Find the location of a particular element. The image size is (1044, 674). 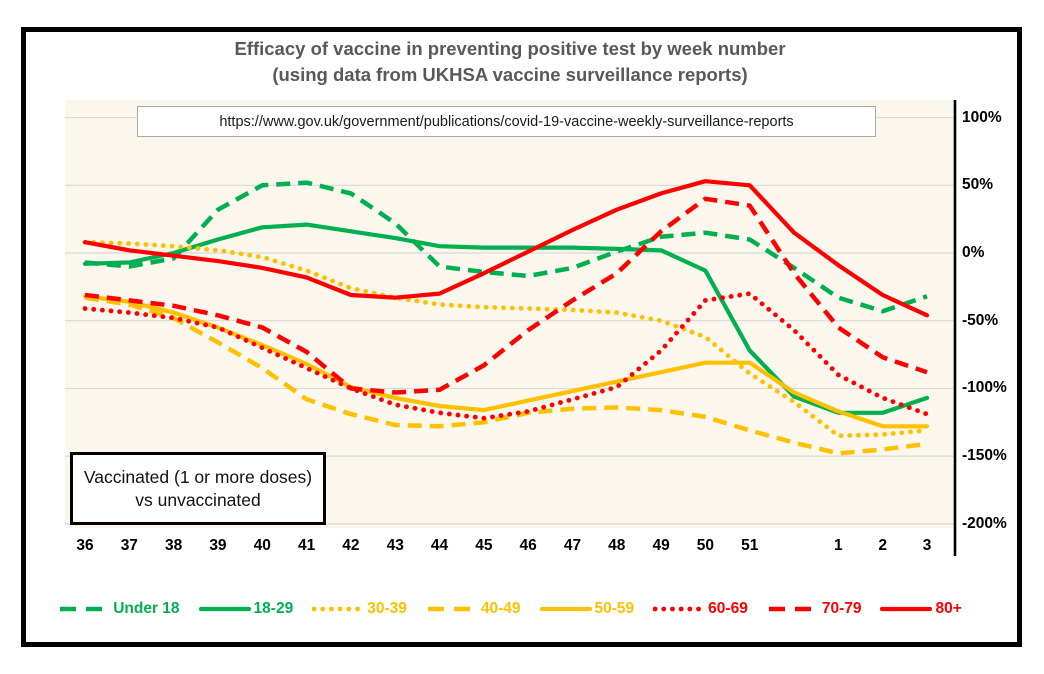

x-axis-label: 46 is located at coordinates (528, 545).